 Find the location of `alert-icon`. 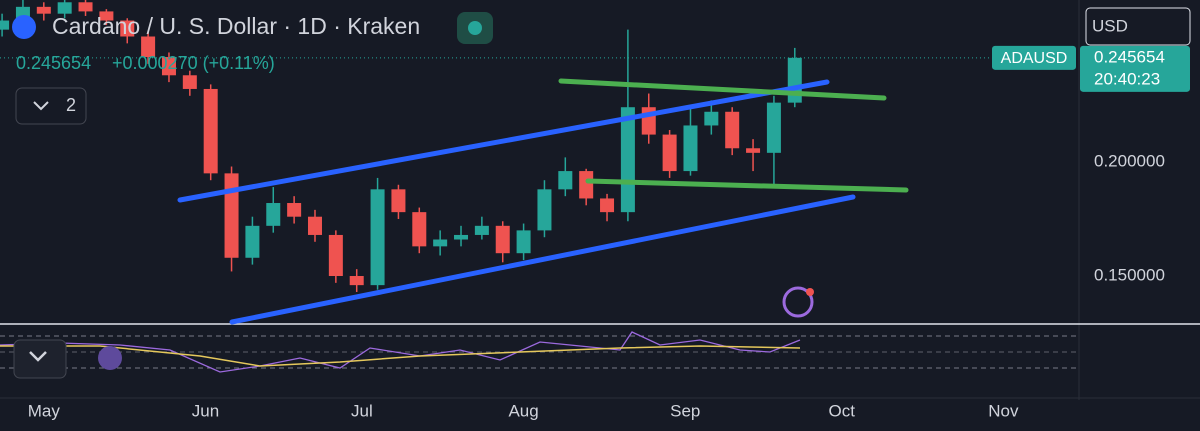

alert-icon is located at coordinates (798, 302).